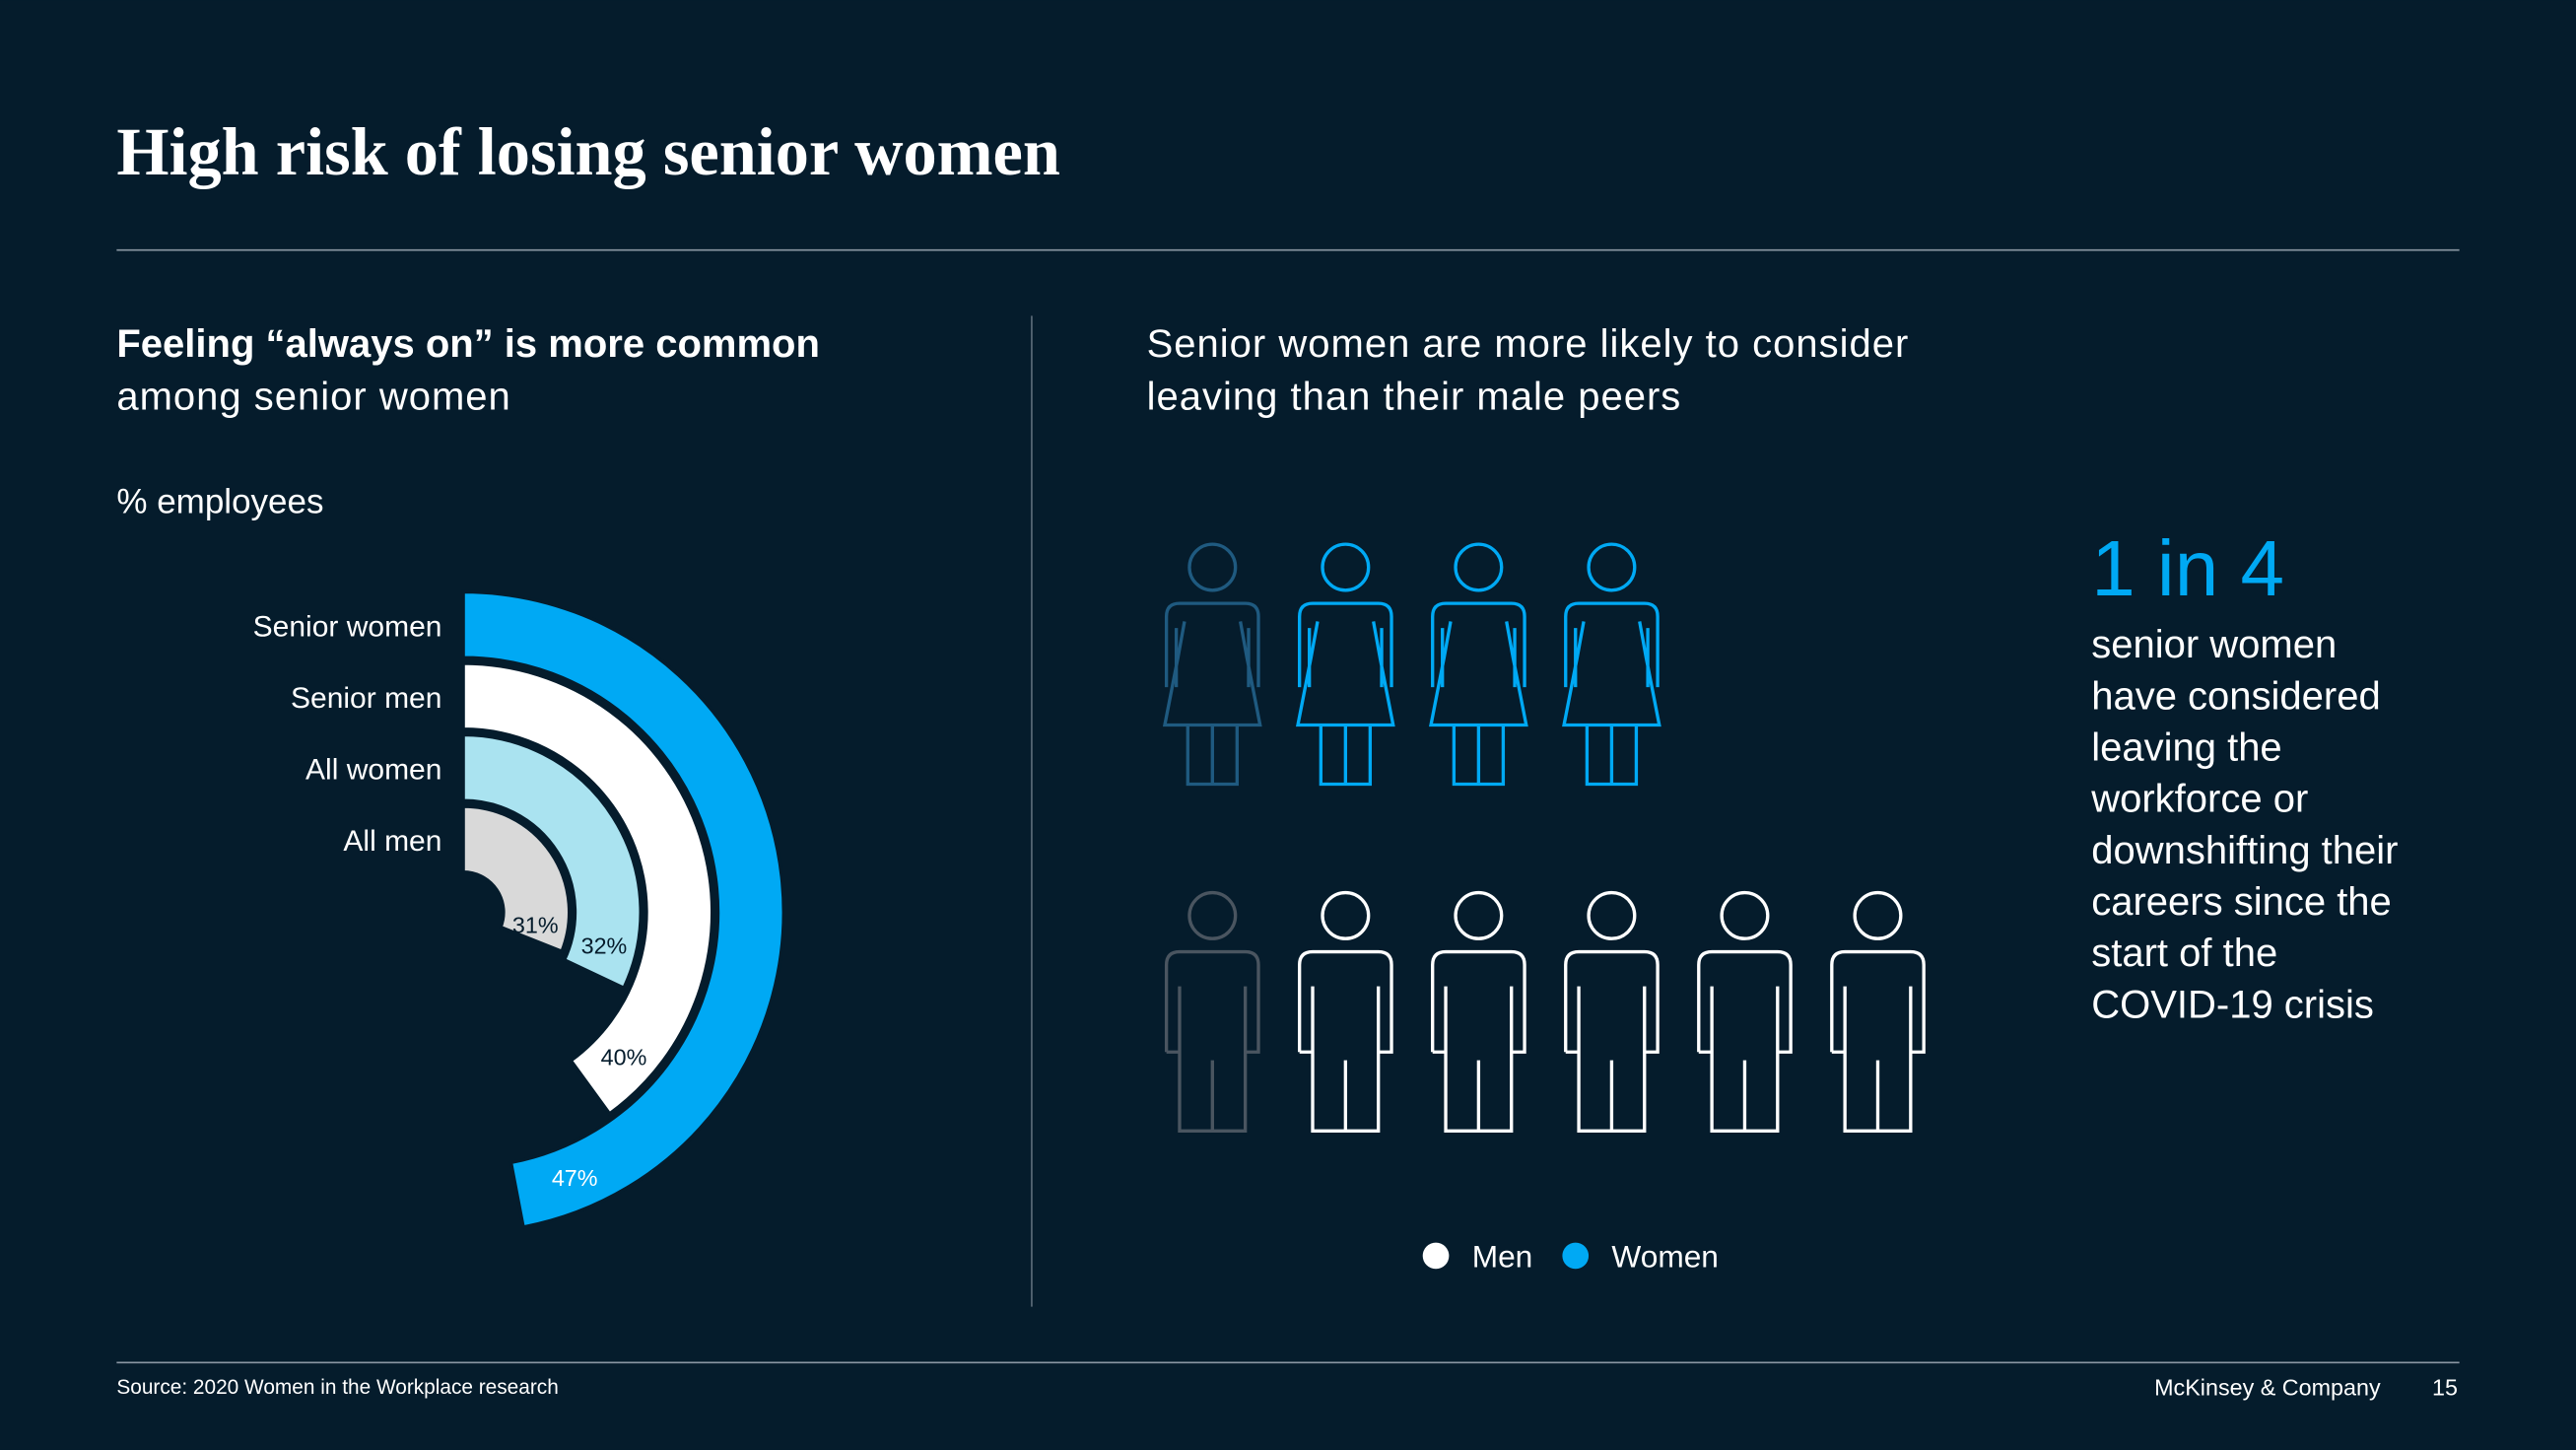 Image resolution: width=2576 pixels, height=1450 pixels. I want to click on right-title: leaving than their male peers, so click(1414, 397).